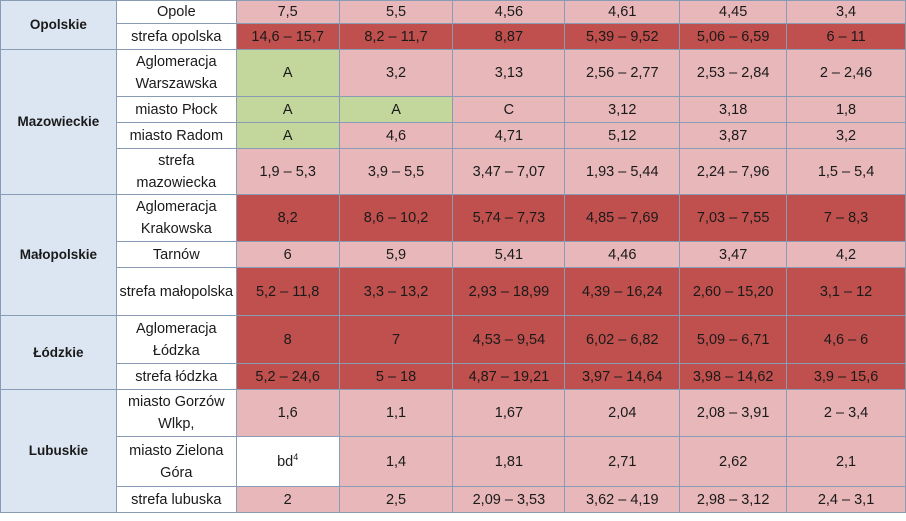 This screenshot has height=521, width=906. I want to click on zone-name: strefa małopolska, so click(176, 291).